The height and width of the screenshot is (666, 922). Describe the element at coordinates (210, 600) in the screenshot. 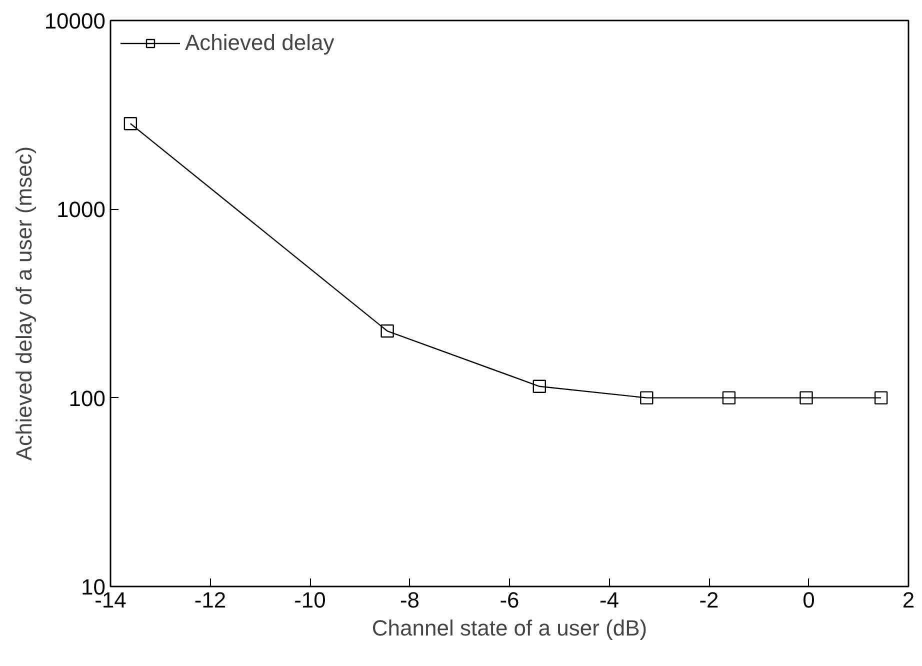

I see `x-tick-label: -12` at that location.